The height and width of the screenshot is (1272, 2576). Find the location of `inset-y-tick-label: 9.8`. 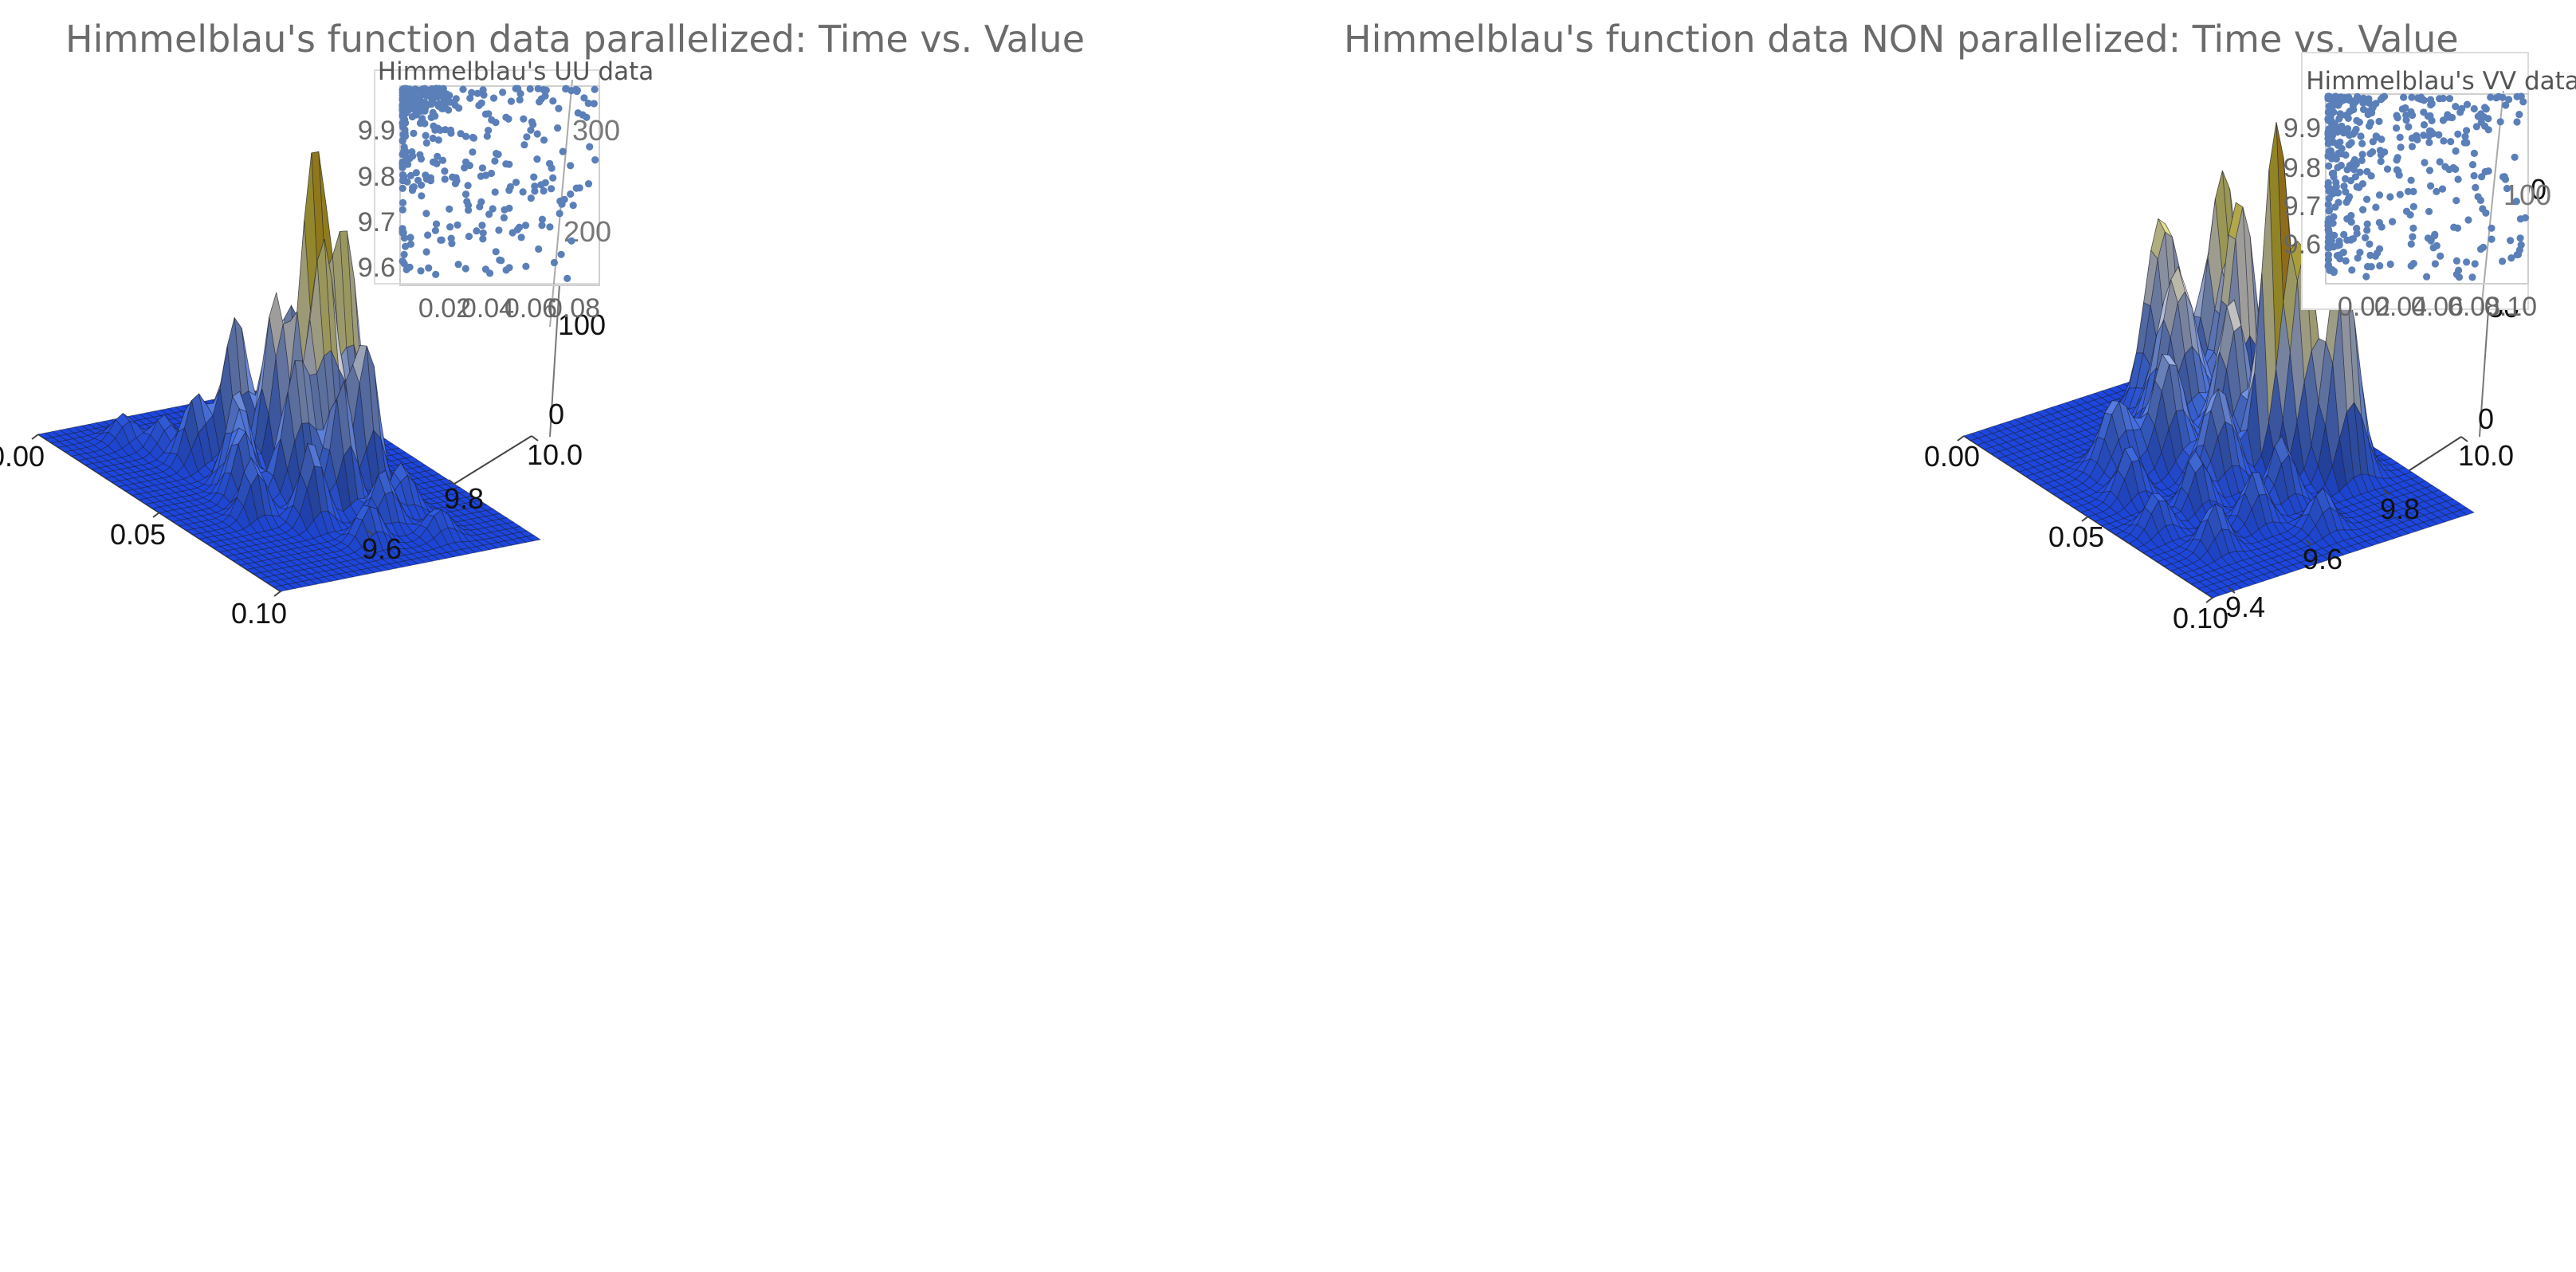

inset-y-tick-label: 9.8 is located at coordinates (2302, 168).